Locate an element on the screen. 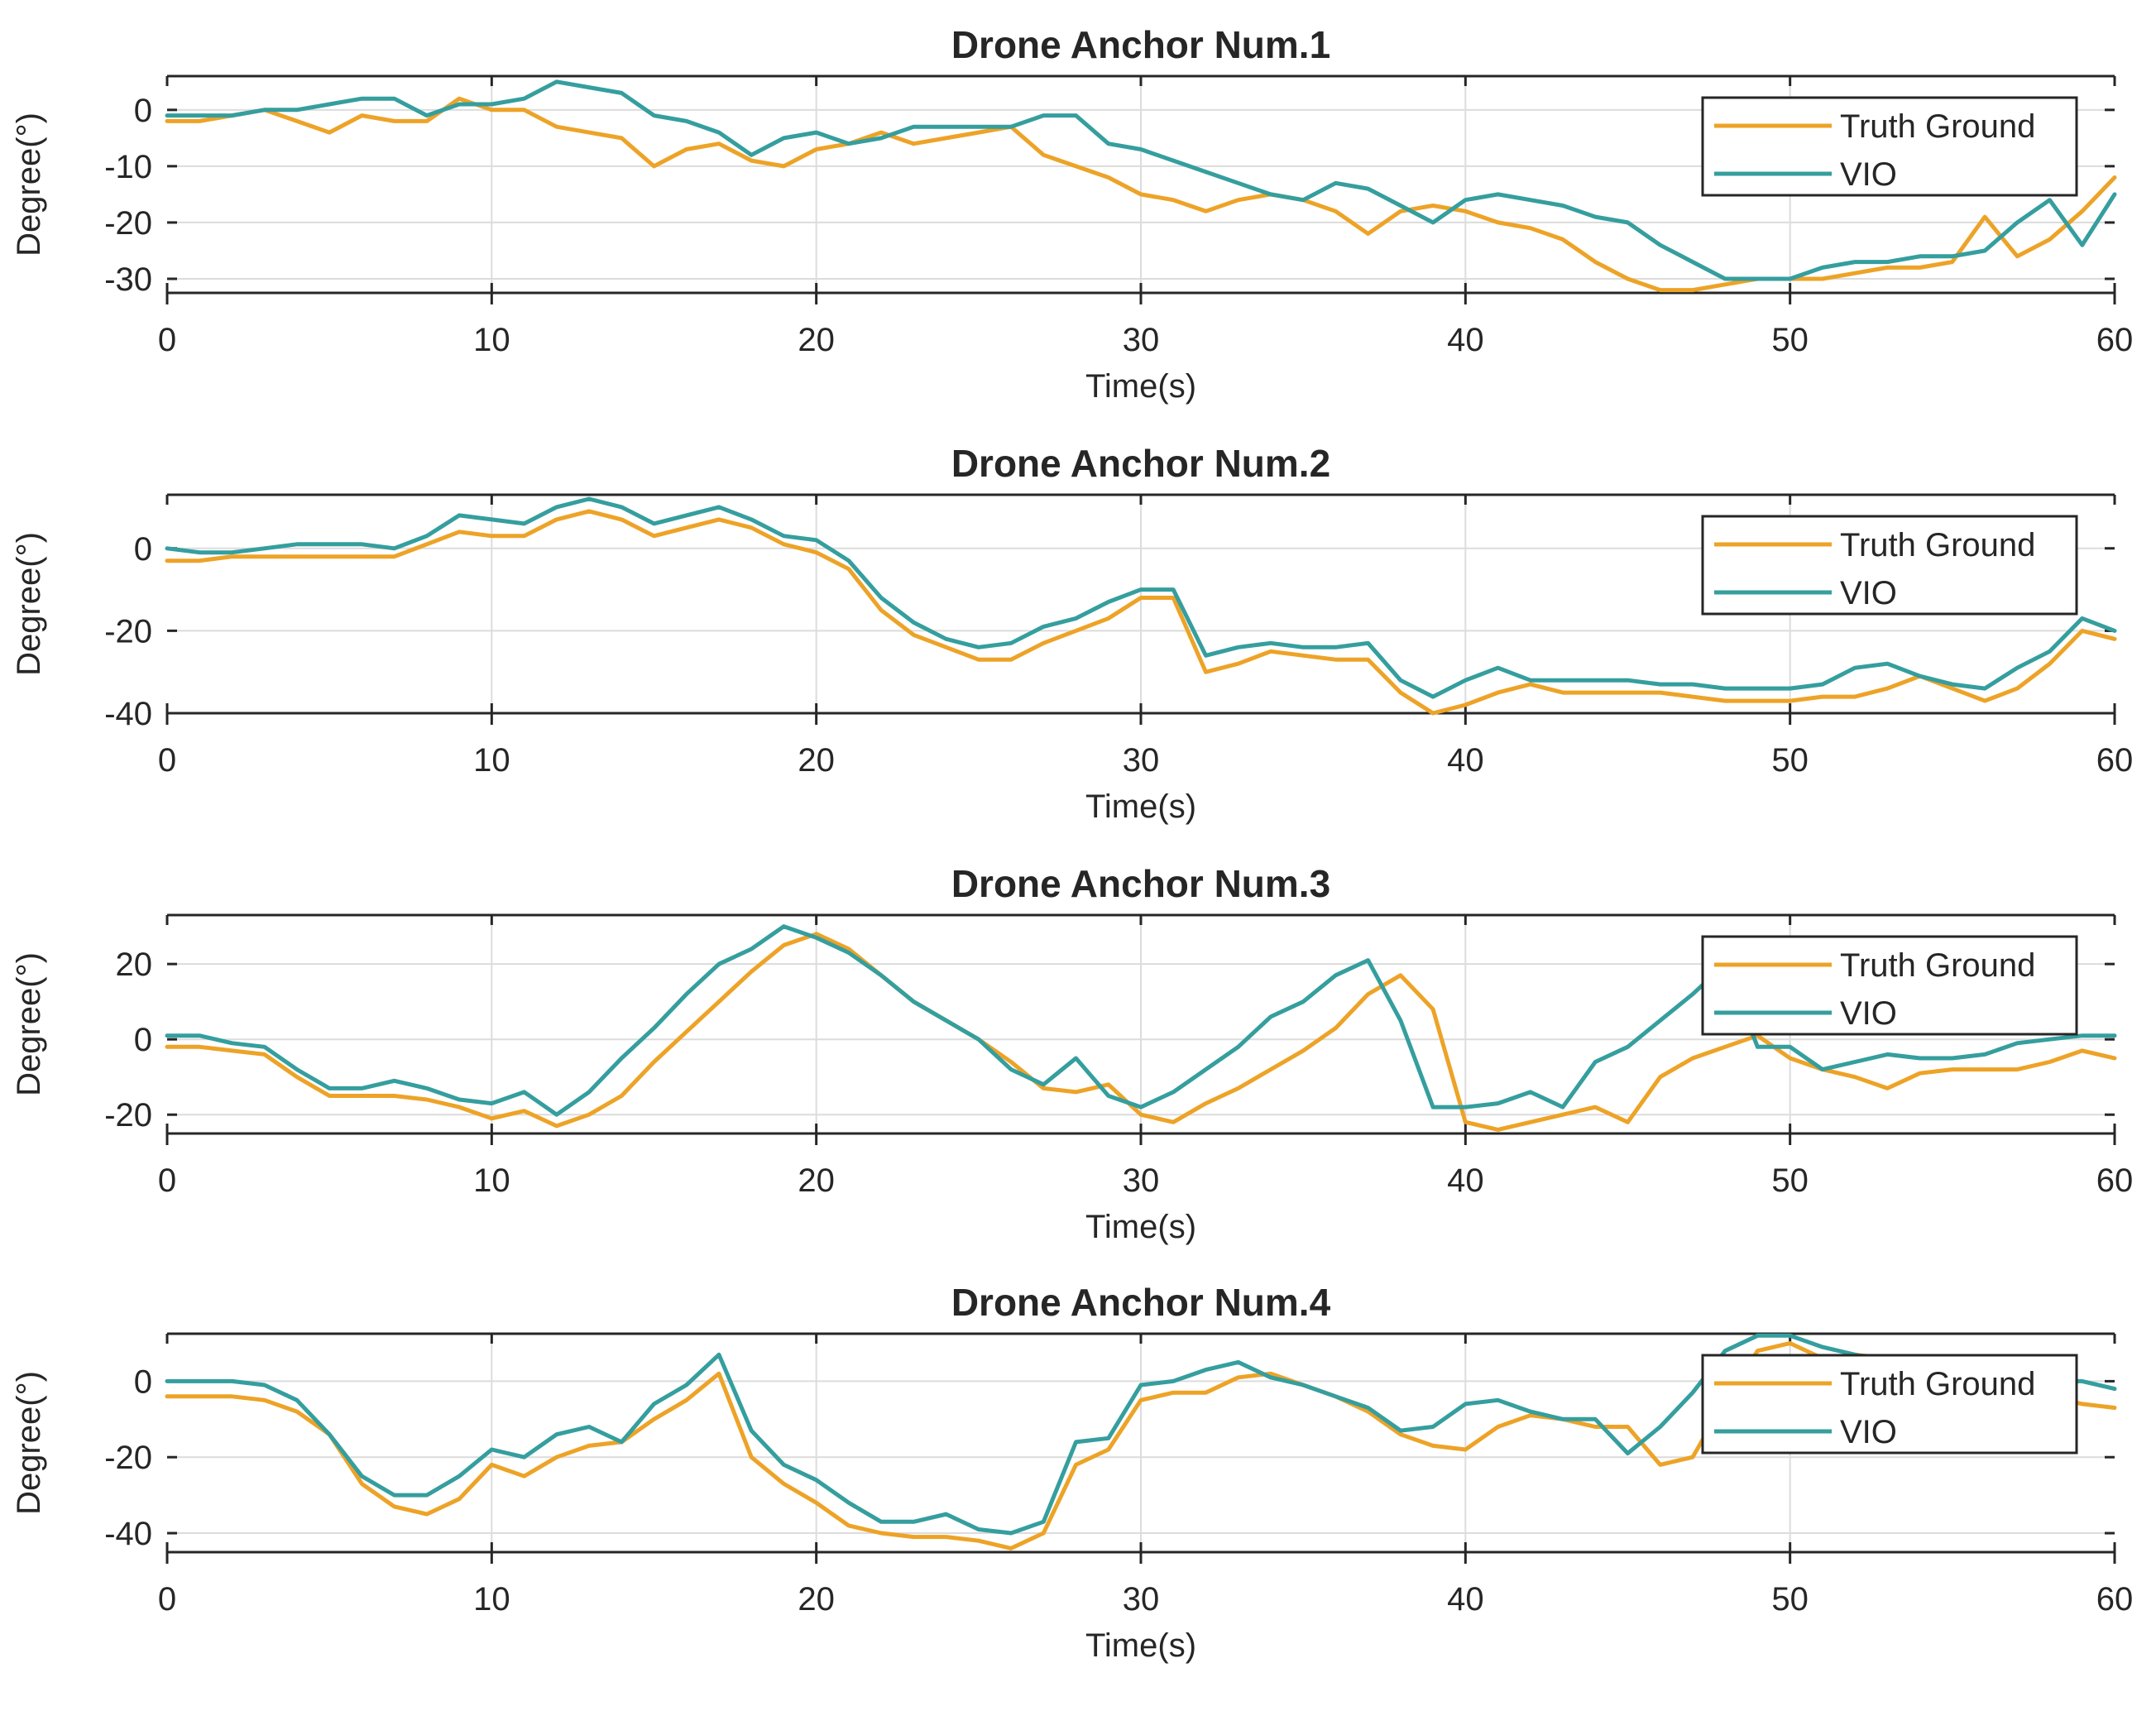 This screenshot has width=2156, height=1711. chart-title: Drone Anchor Num.3 is located at coordinates (1140, 883).